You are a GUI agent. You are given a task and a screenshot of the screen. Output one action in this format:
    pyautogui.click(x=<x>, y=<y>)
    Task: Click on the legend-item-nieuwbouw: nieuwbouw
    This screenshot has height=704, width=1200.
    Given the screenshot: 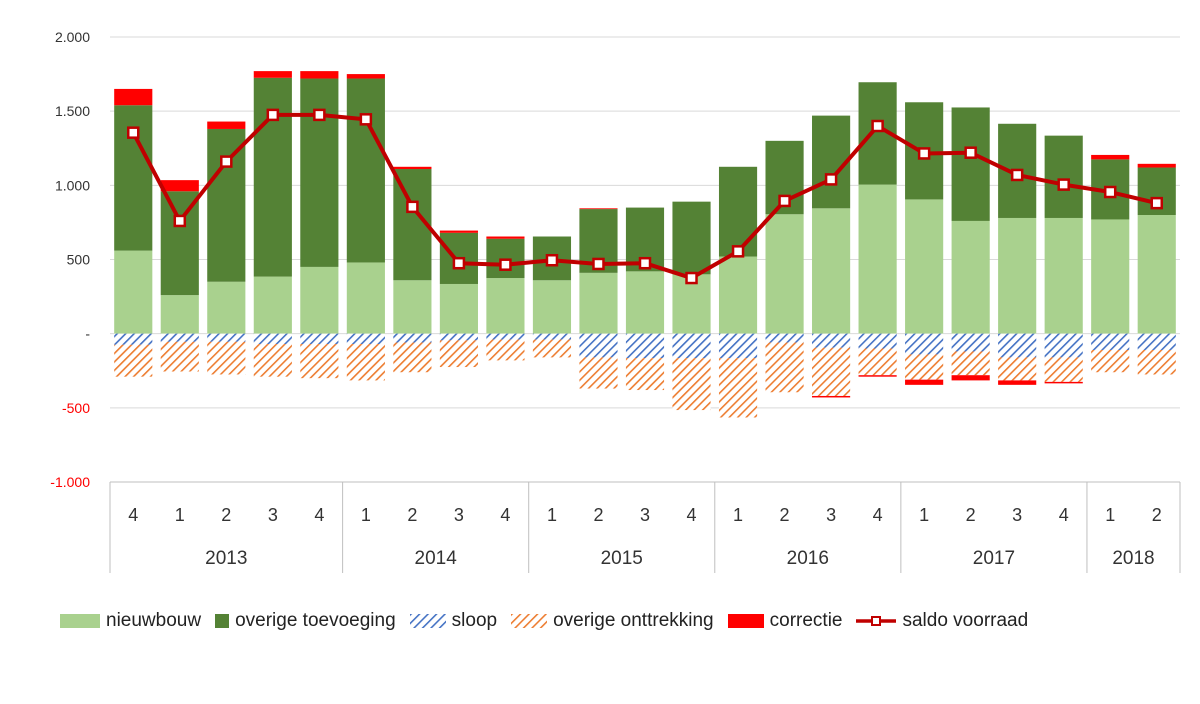 What is the action you would take?
    pyautogui.click(x=130, y=621)
    